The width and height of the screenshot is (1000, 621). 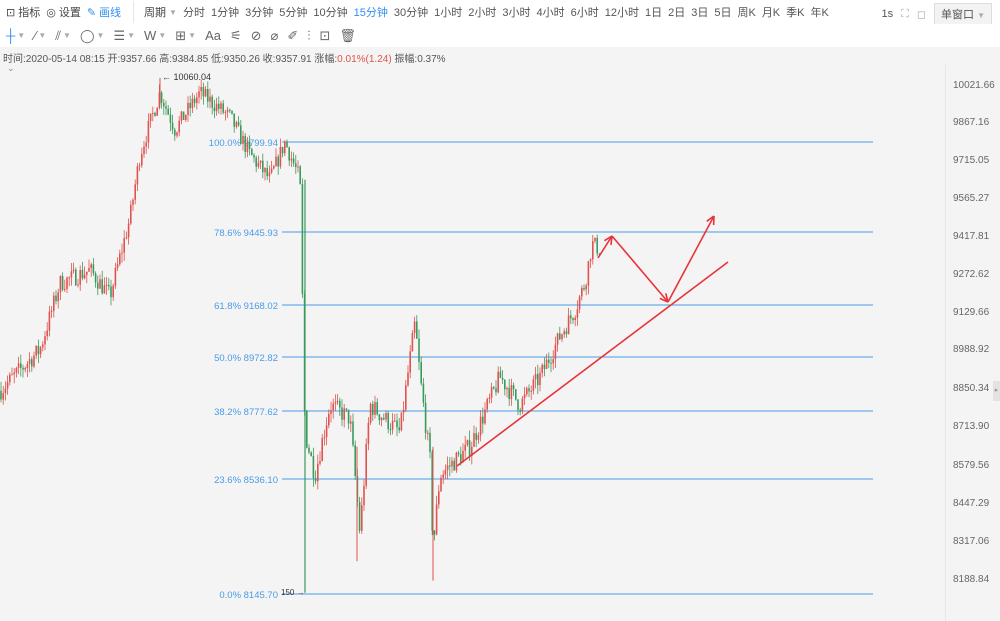 What do you see at coordinates (330, 13) in the screenshot?
I see `period-4: 10分钟` at bounding box center [330, 13].